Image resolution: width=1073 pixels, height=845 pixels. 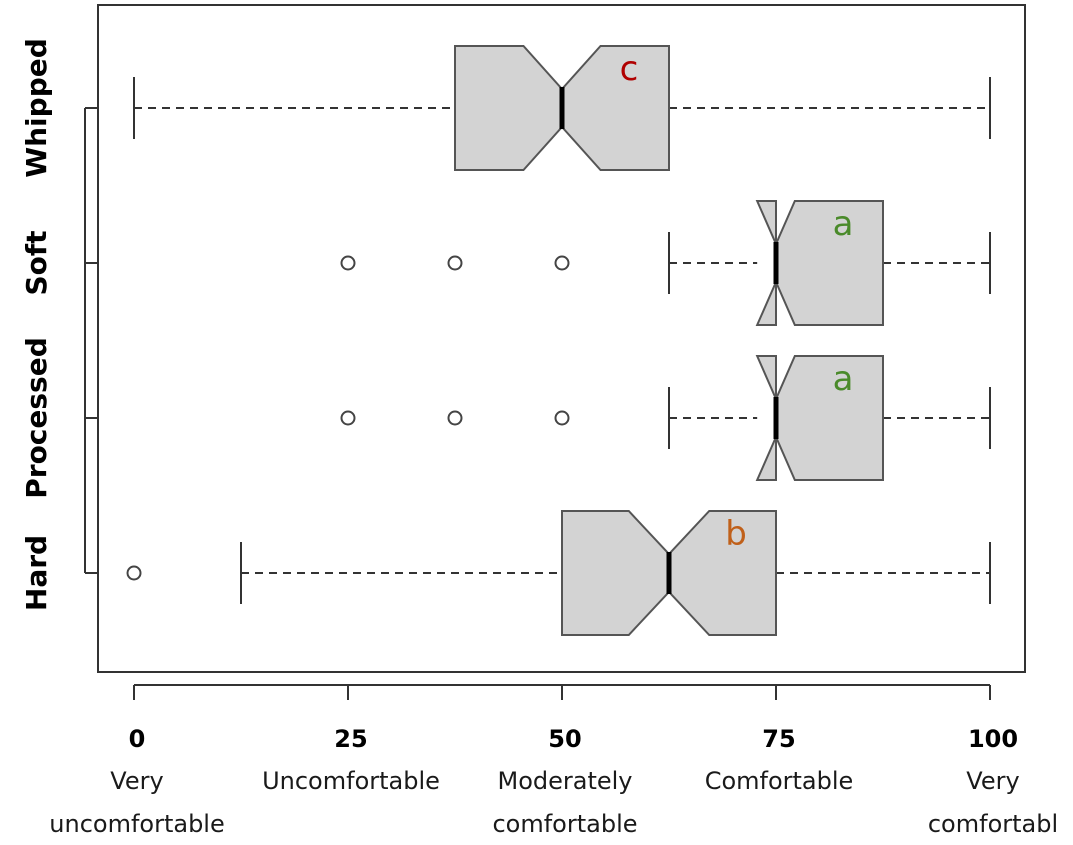 I want to click on x-tick-description: uncomfortable, so click(x=136, y=824).